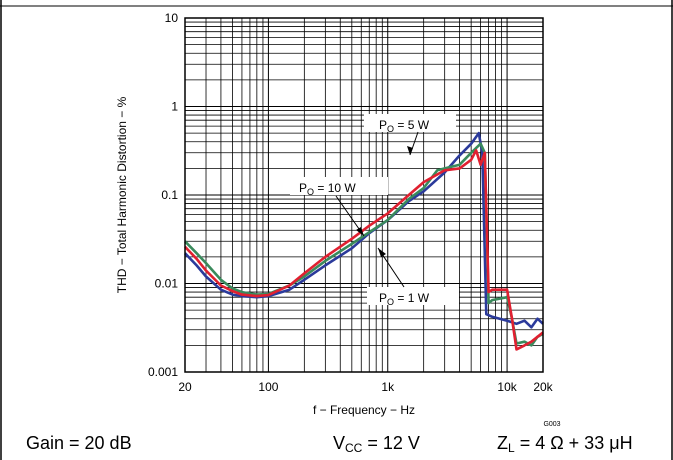  I want to click on svg-text: PO = 1 W, so click(404, 299).